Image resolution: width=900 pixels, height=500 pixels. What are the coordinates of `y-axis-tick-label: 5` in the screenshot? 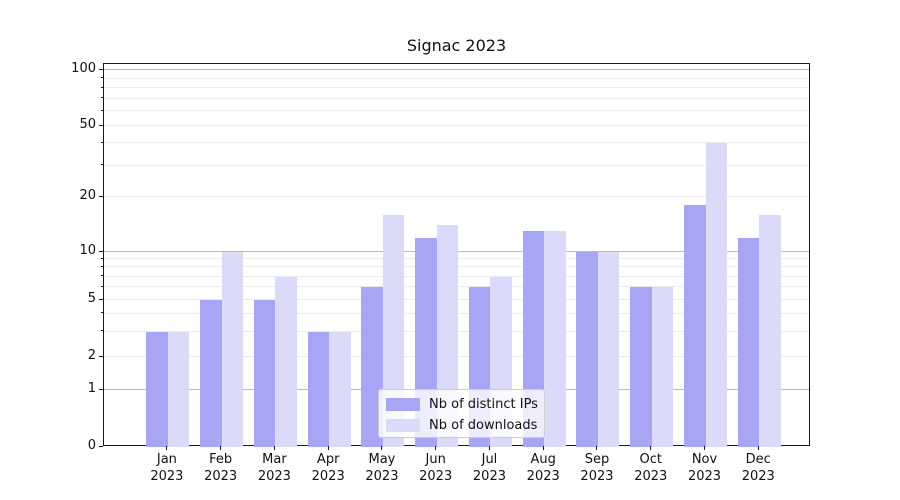 It's located at (91, 298).